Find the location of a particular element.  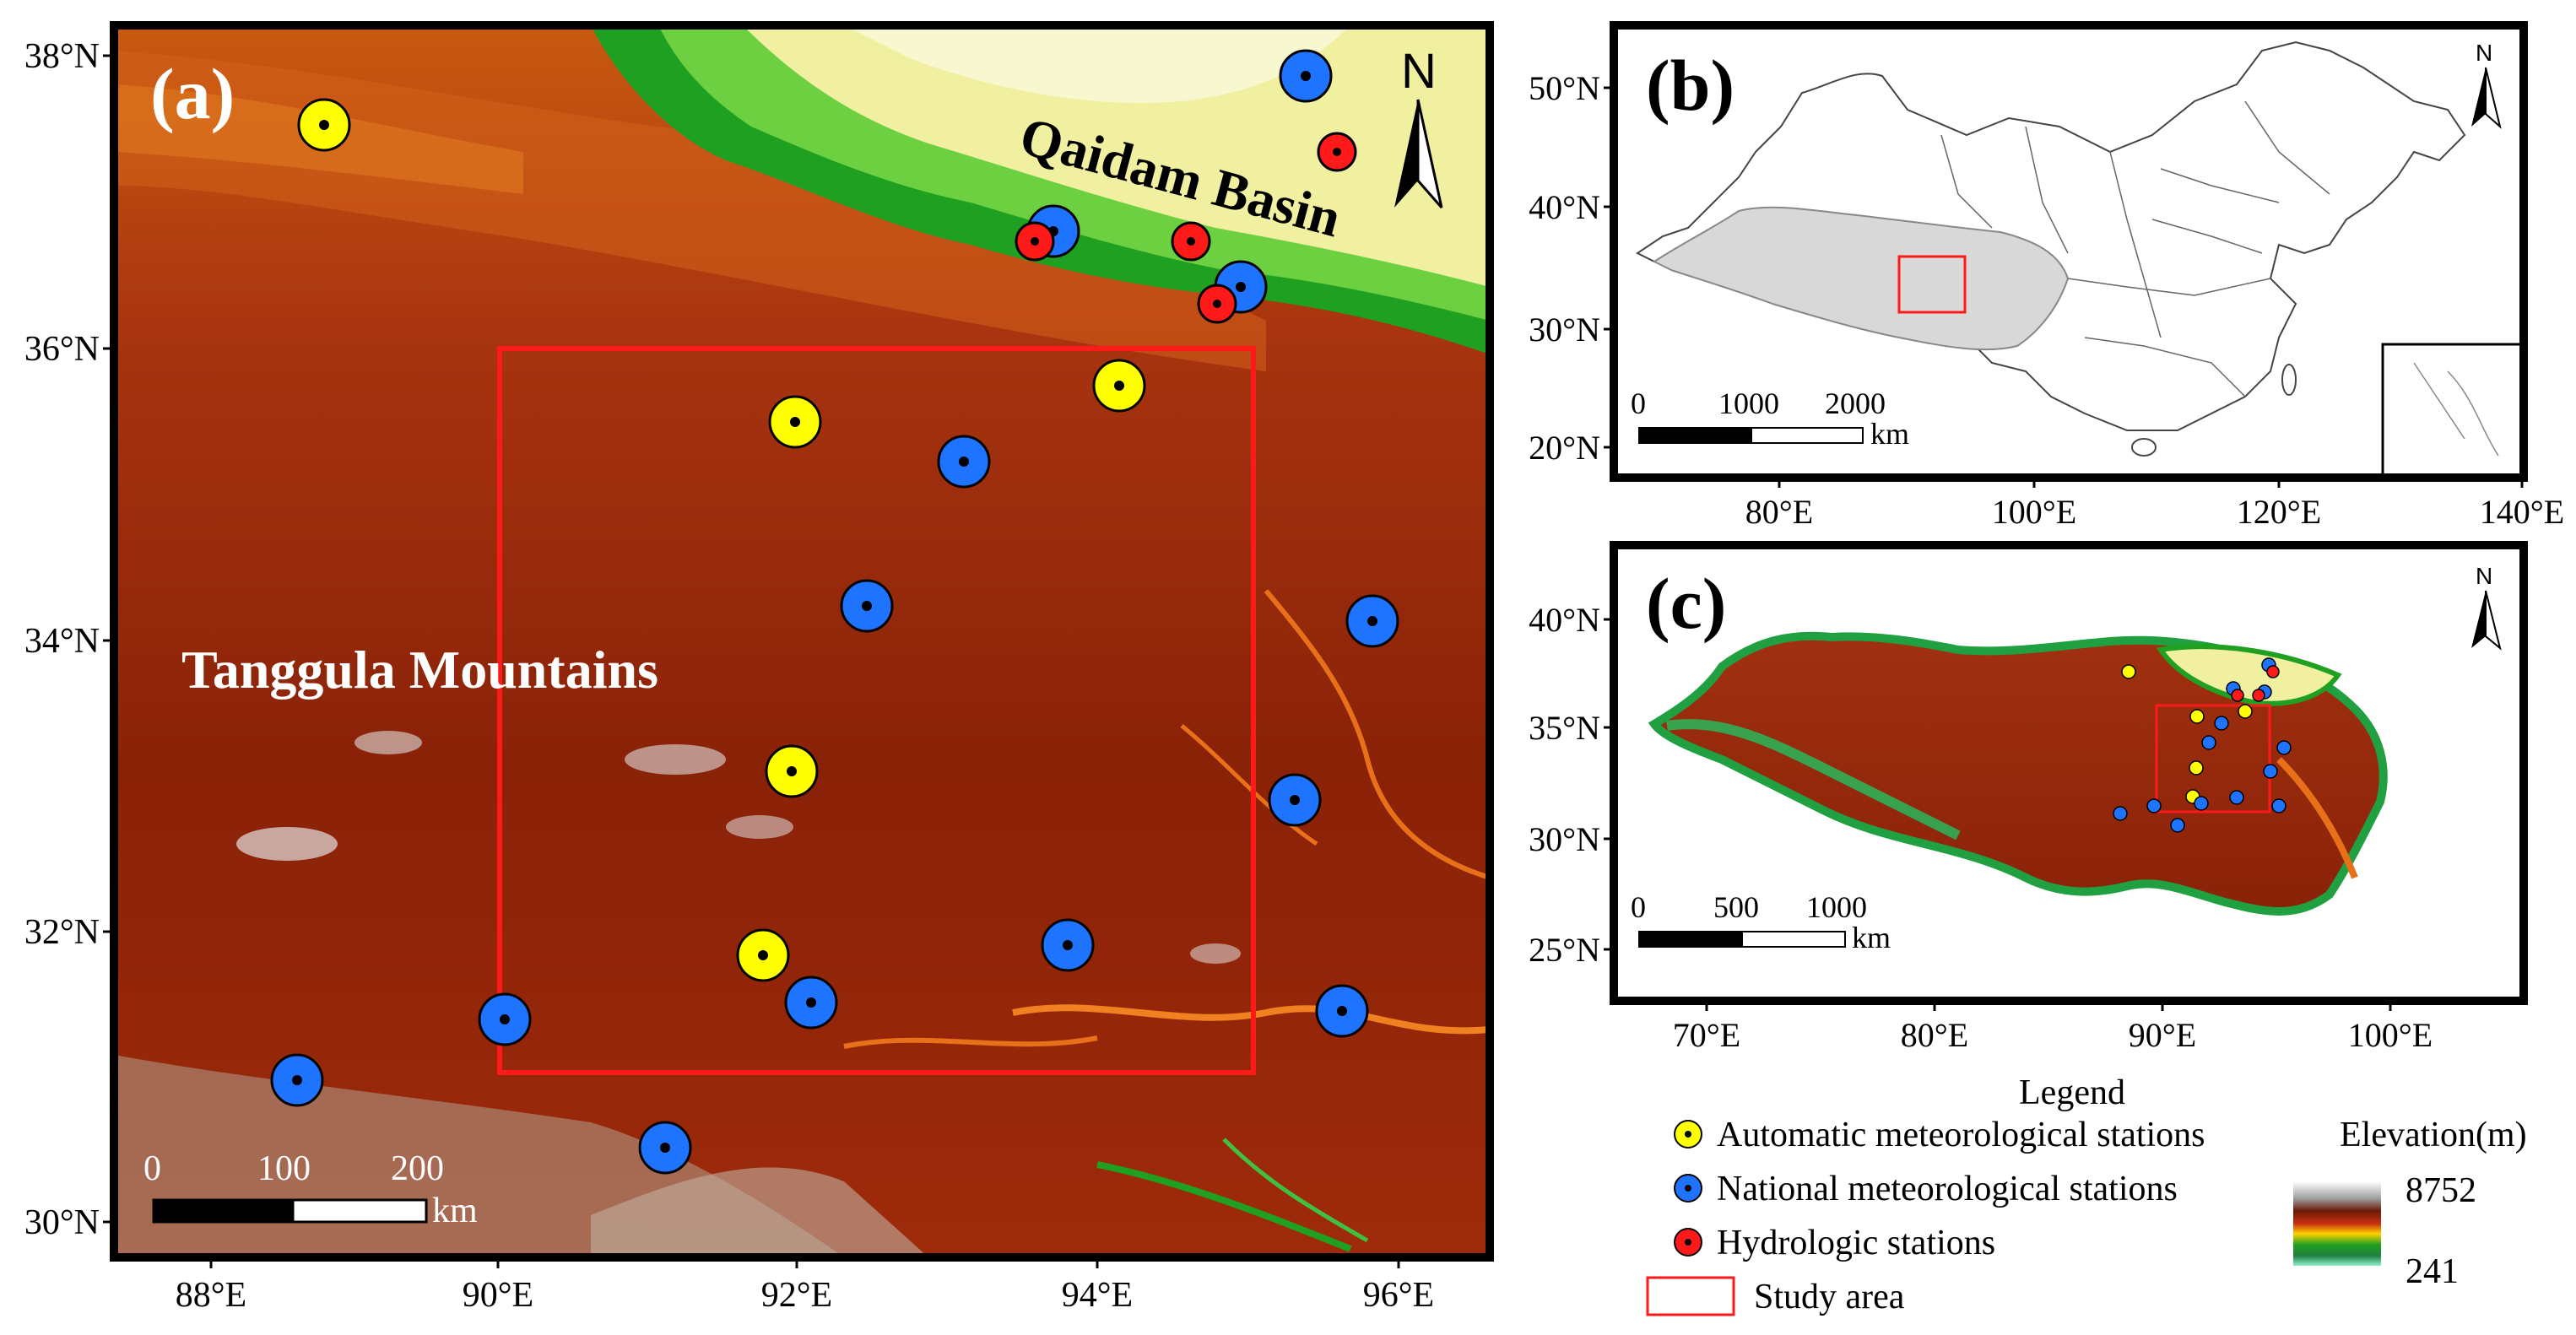

legend-auto-icon is located at coordinates (1688, 1134).